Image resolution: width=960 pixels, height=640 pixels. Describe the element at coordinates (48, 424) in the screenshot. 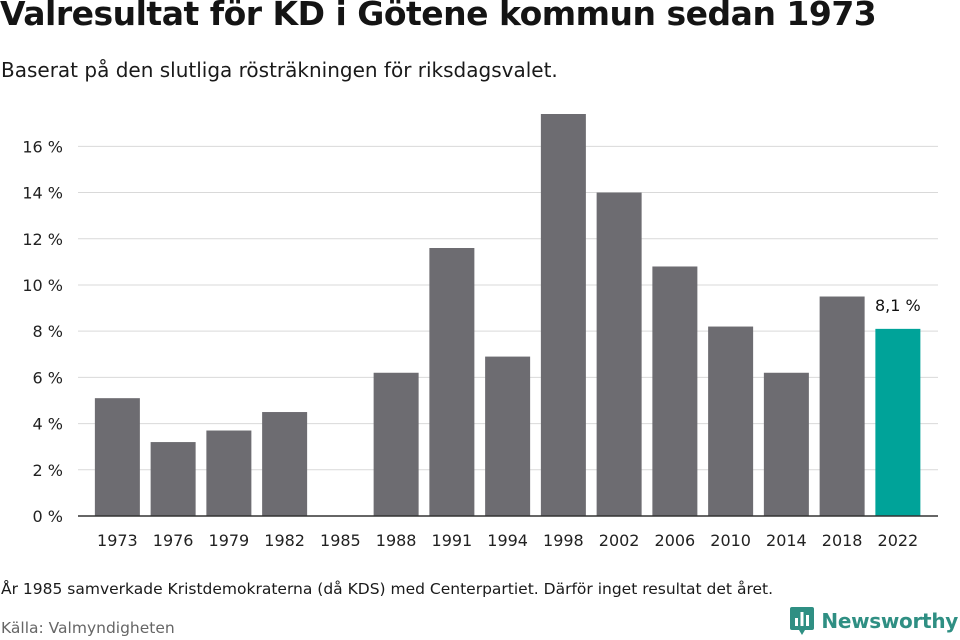

I see `y-tick-label: 4 %` at that location.